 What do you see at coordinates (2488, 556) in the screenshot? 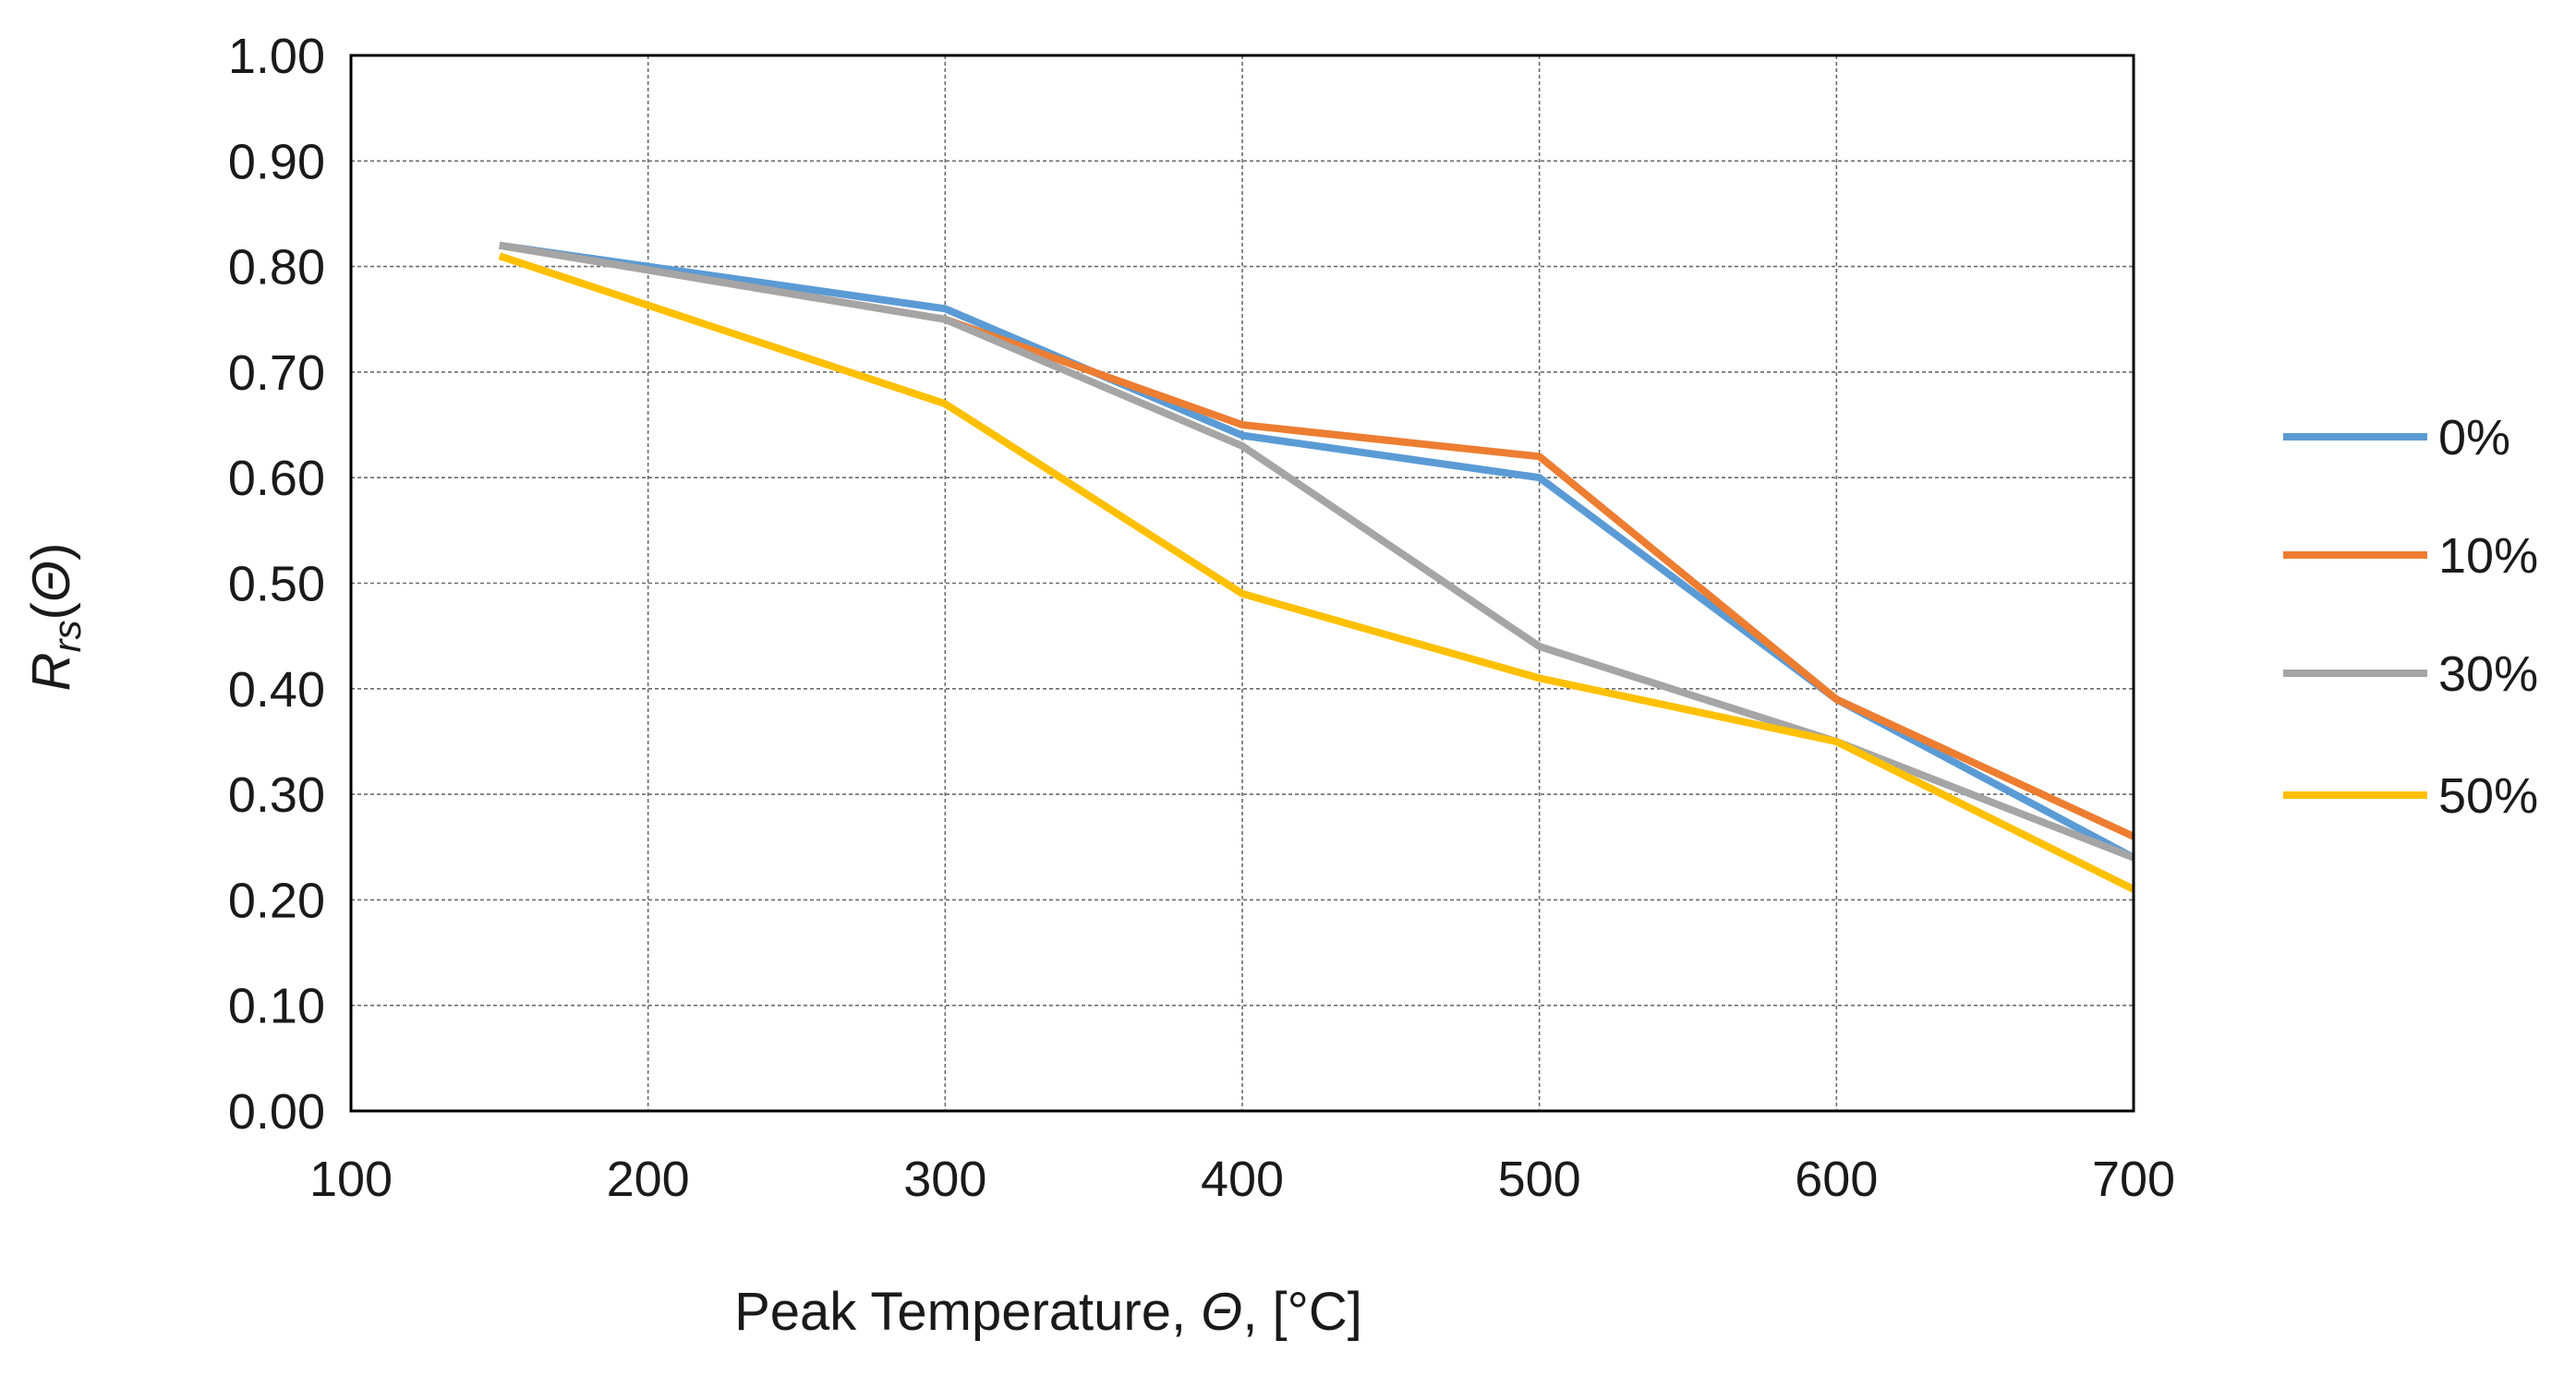
I see `legend-label-10-pct: 10%` at bounding box center [2488, 556].